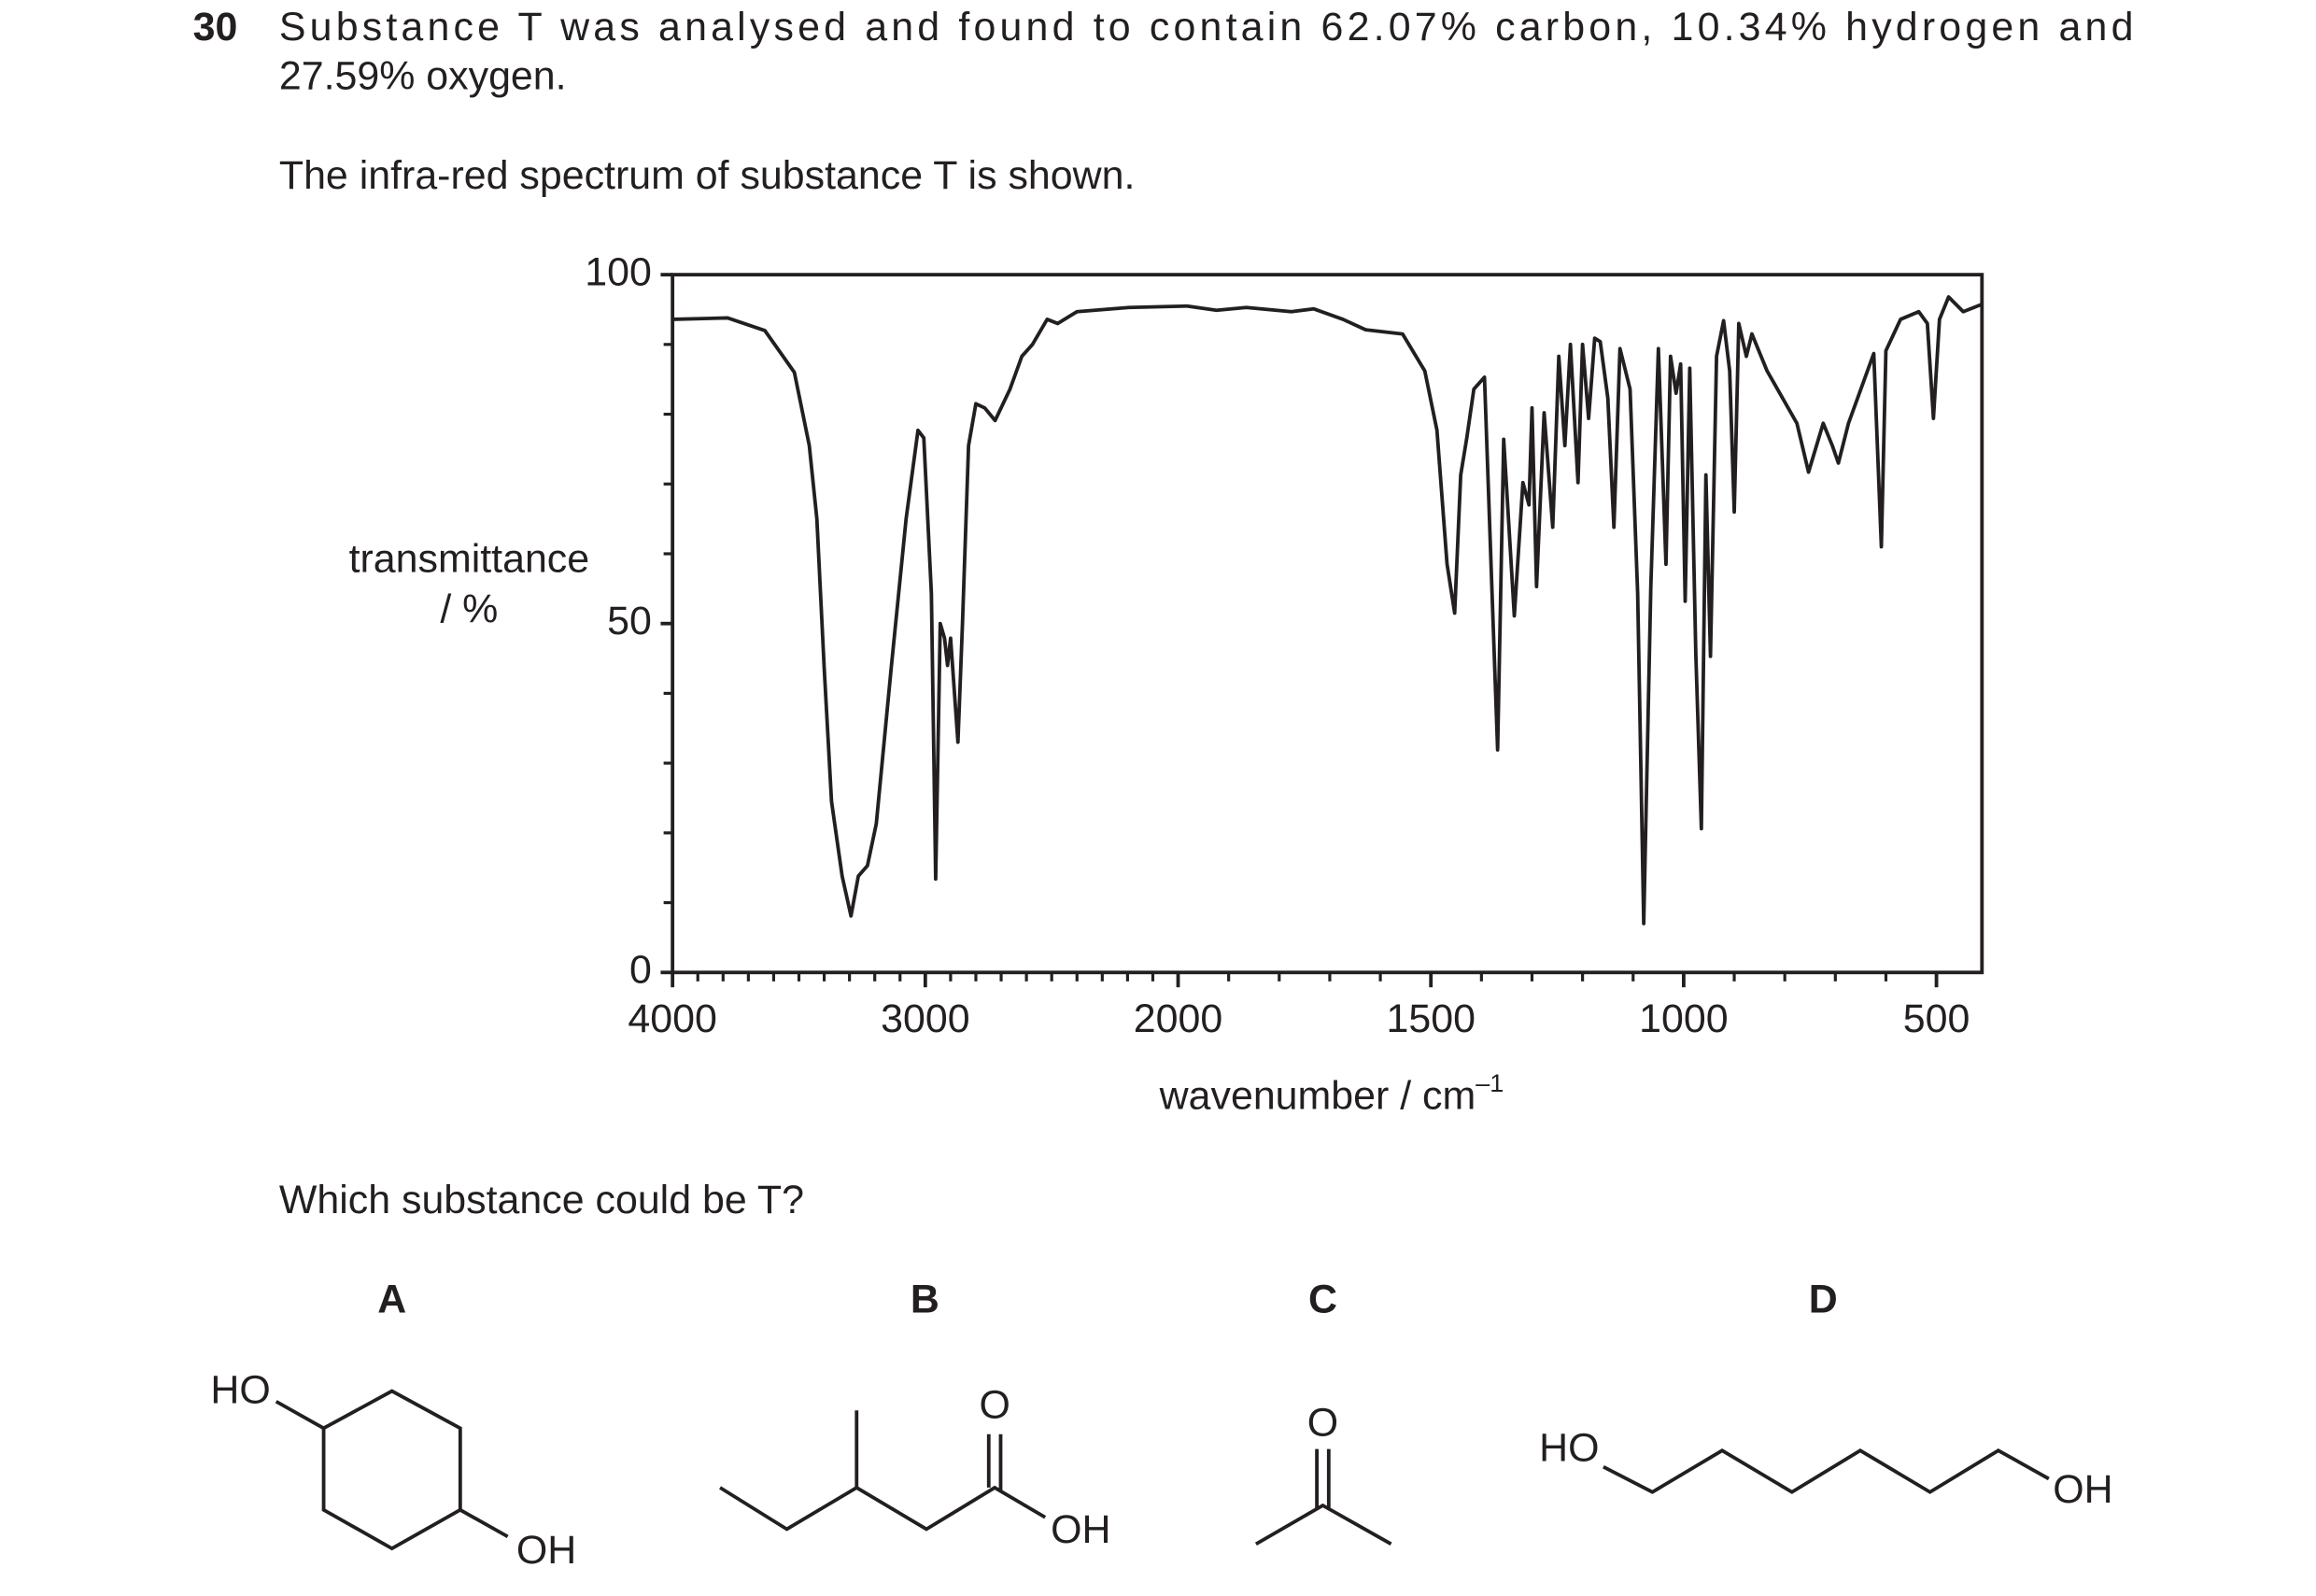 This screenshot has width=2316, height=1596. I want to click on option-letter: C, so click(1322, 1300).